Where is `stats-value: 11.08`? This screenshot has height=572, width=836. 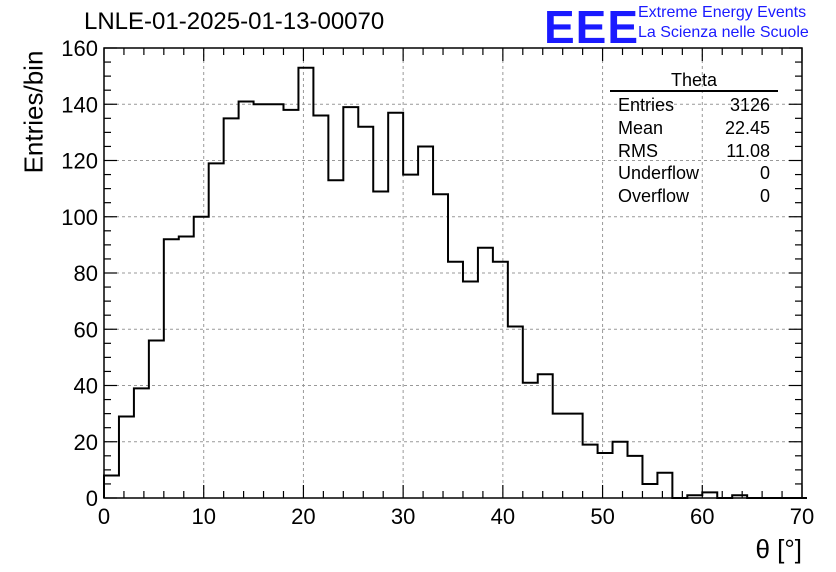 stats-value: 11.08 is located at coordinates (748, 150).